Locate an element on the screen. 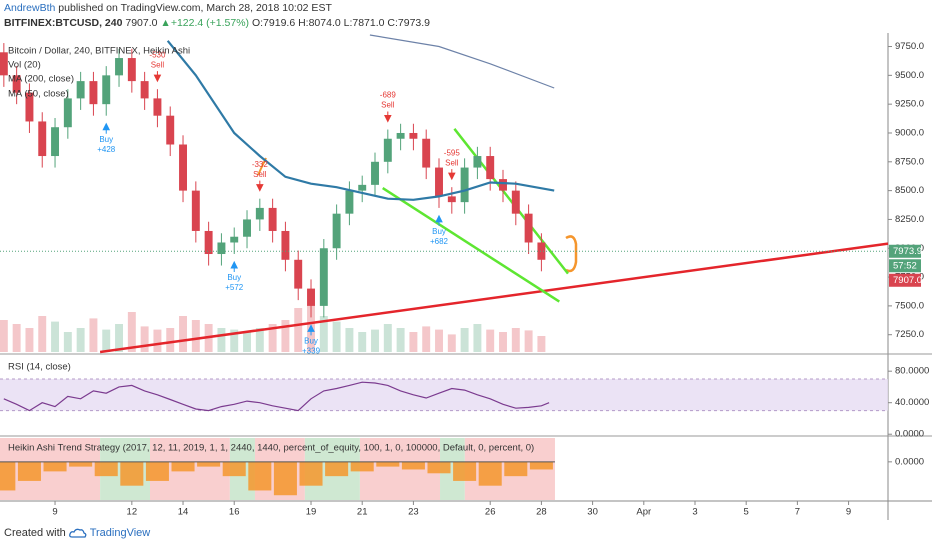 The image size is (932, 550). y-tick-label: 7500.0 is located at coordinates (909, 305).